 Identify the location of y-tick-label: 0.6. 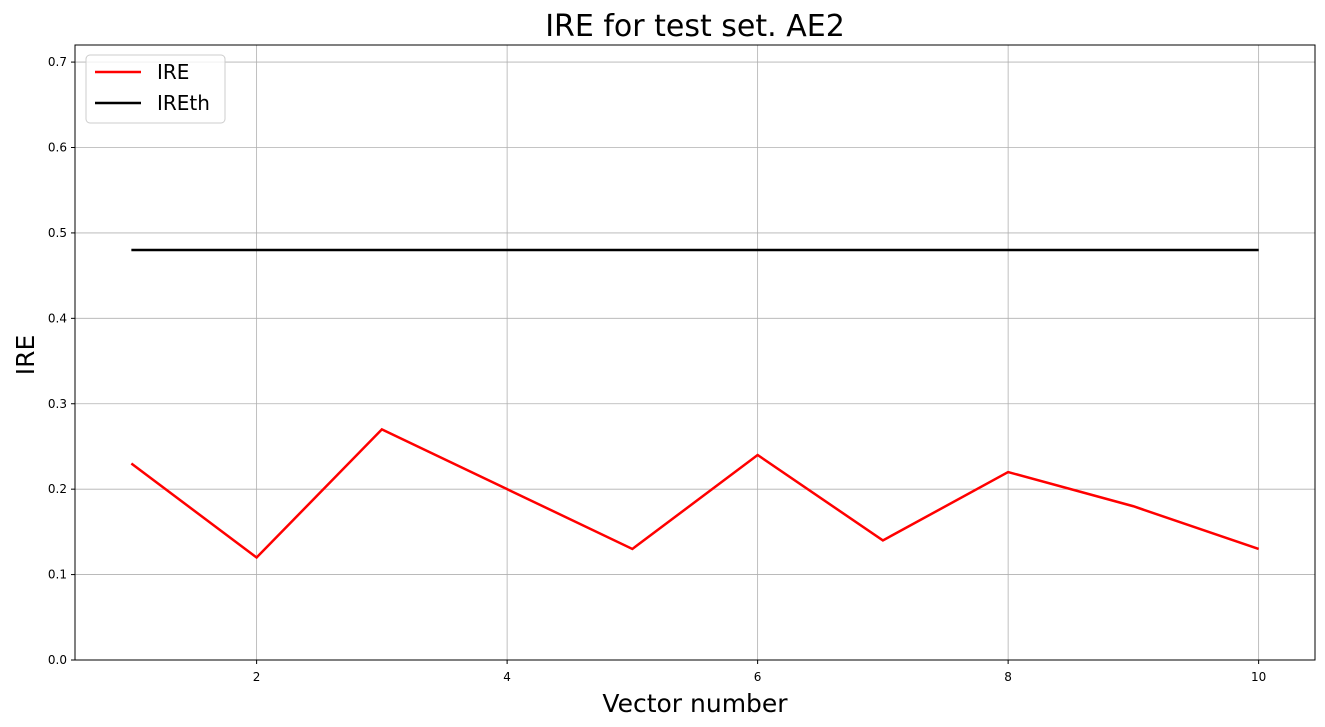
(57, 148).